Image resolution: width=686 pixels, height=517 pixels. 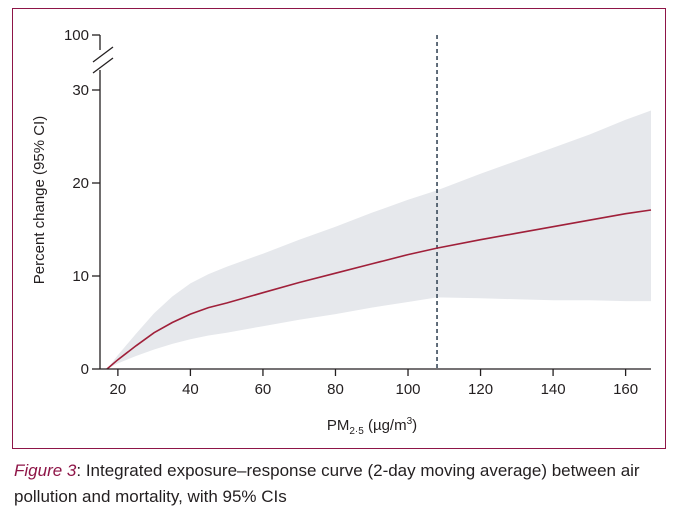 I want to click on x-axis-label-unit-sup: 3, so click(x=410, y=421).